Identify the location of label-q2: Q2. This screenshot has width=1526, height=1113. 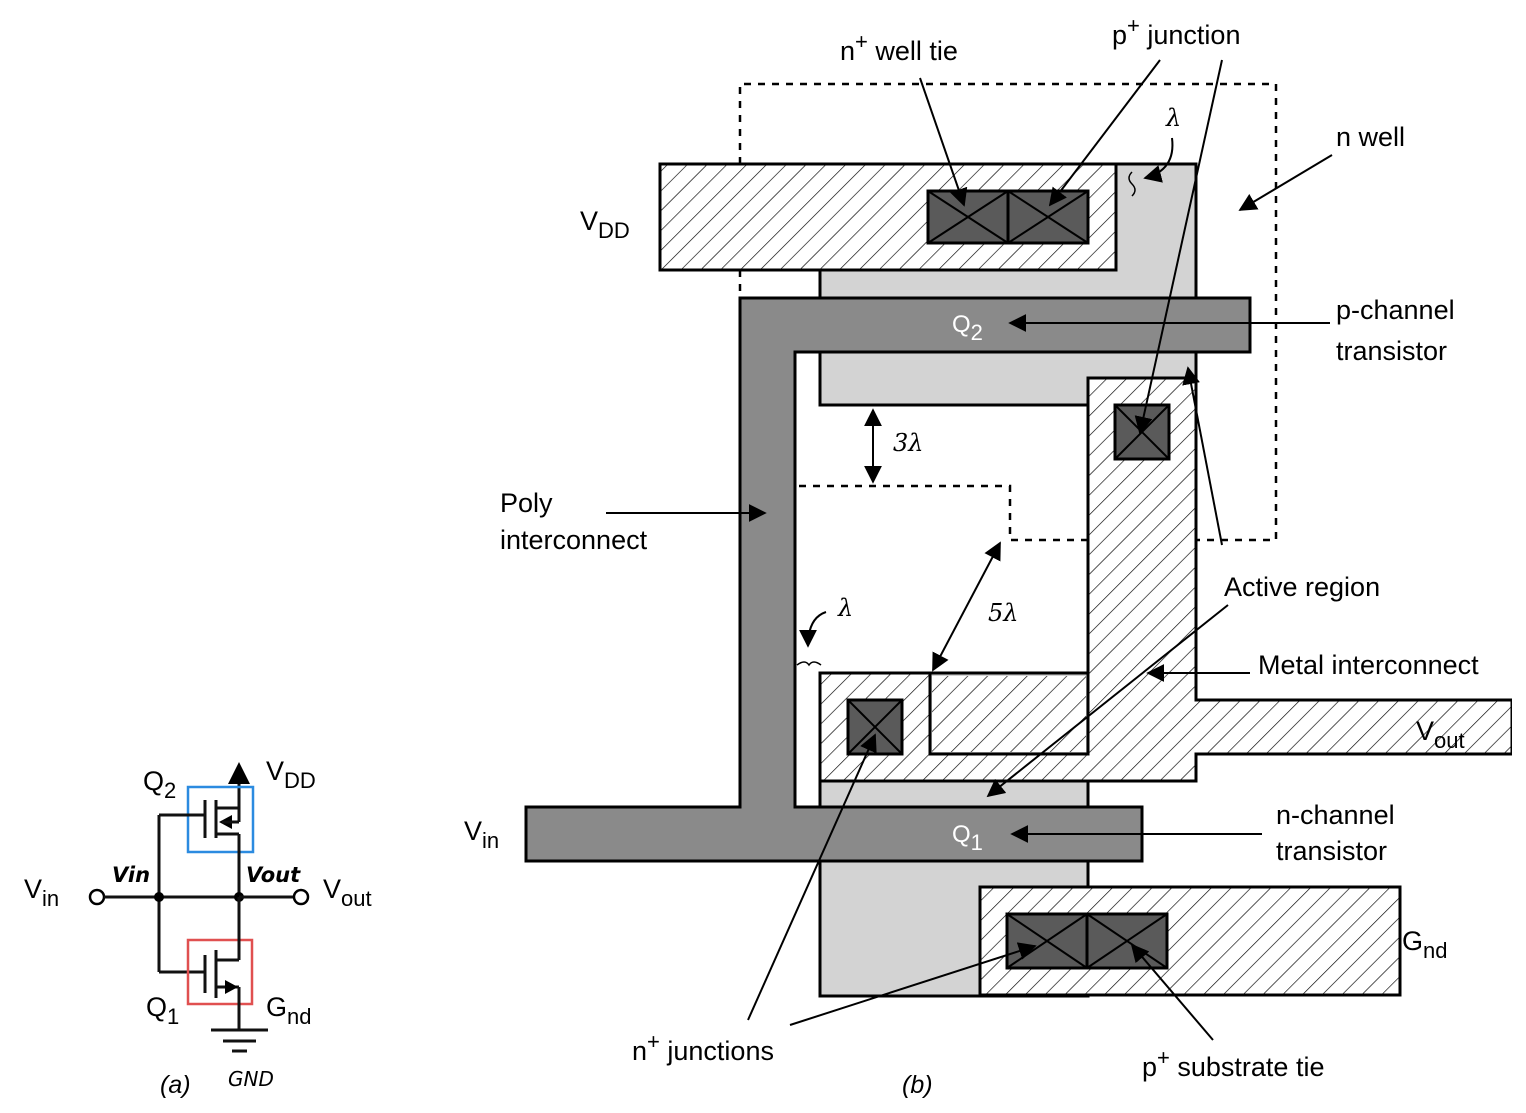
(967, 328).